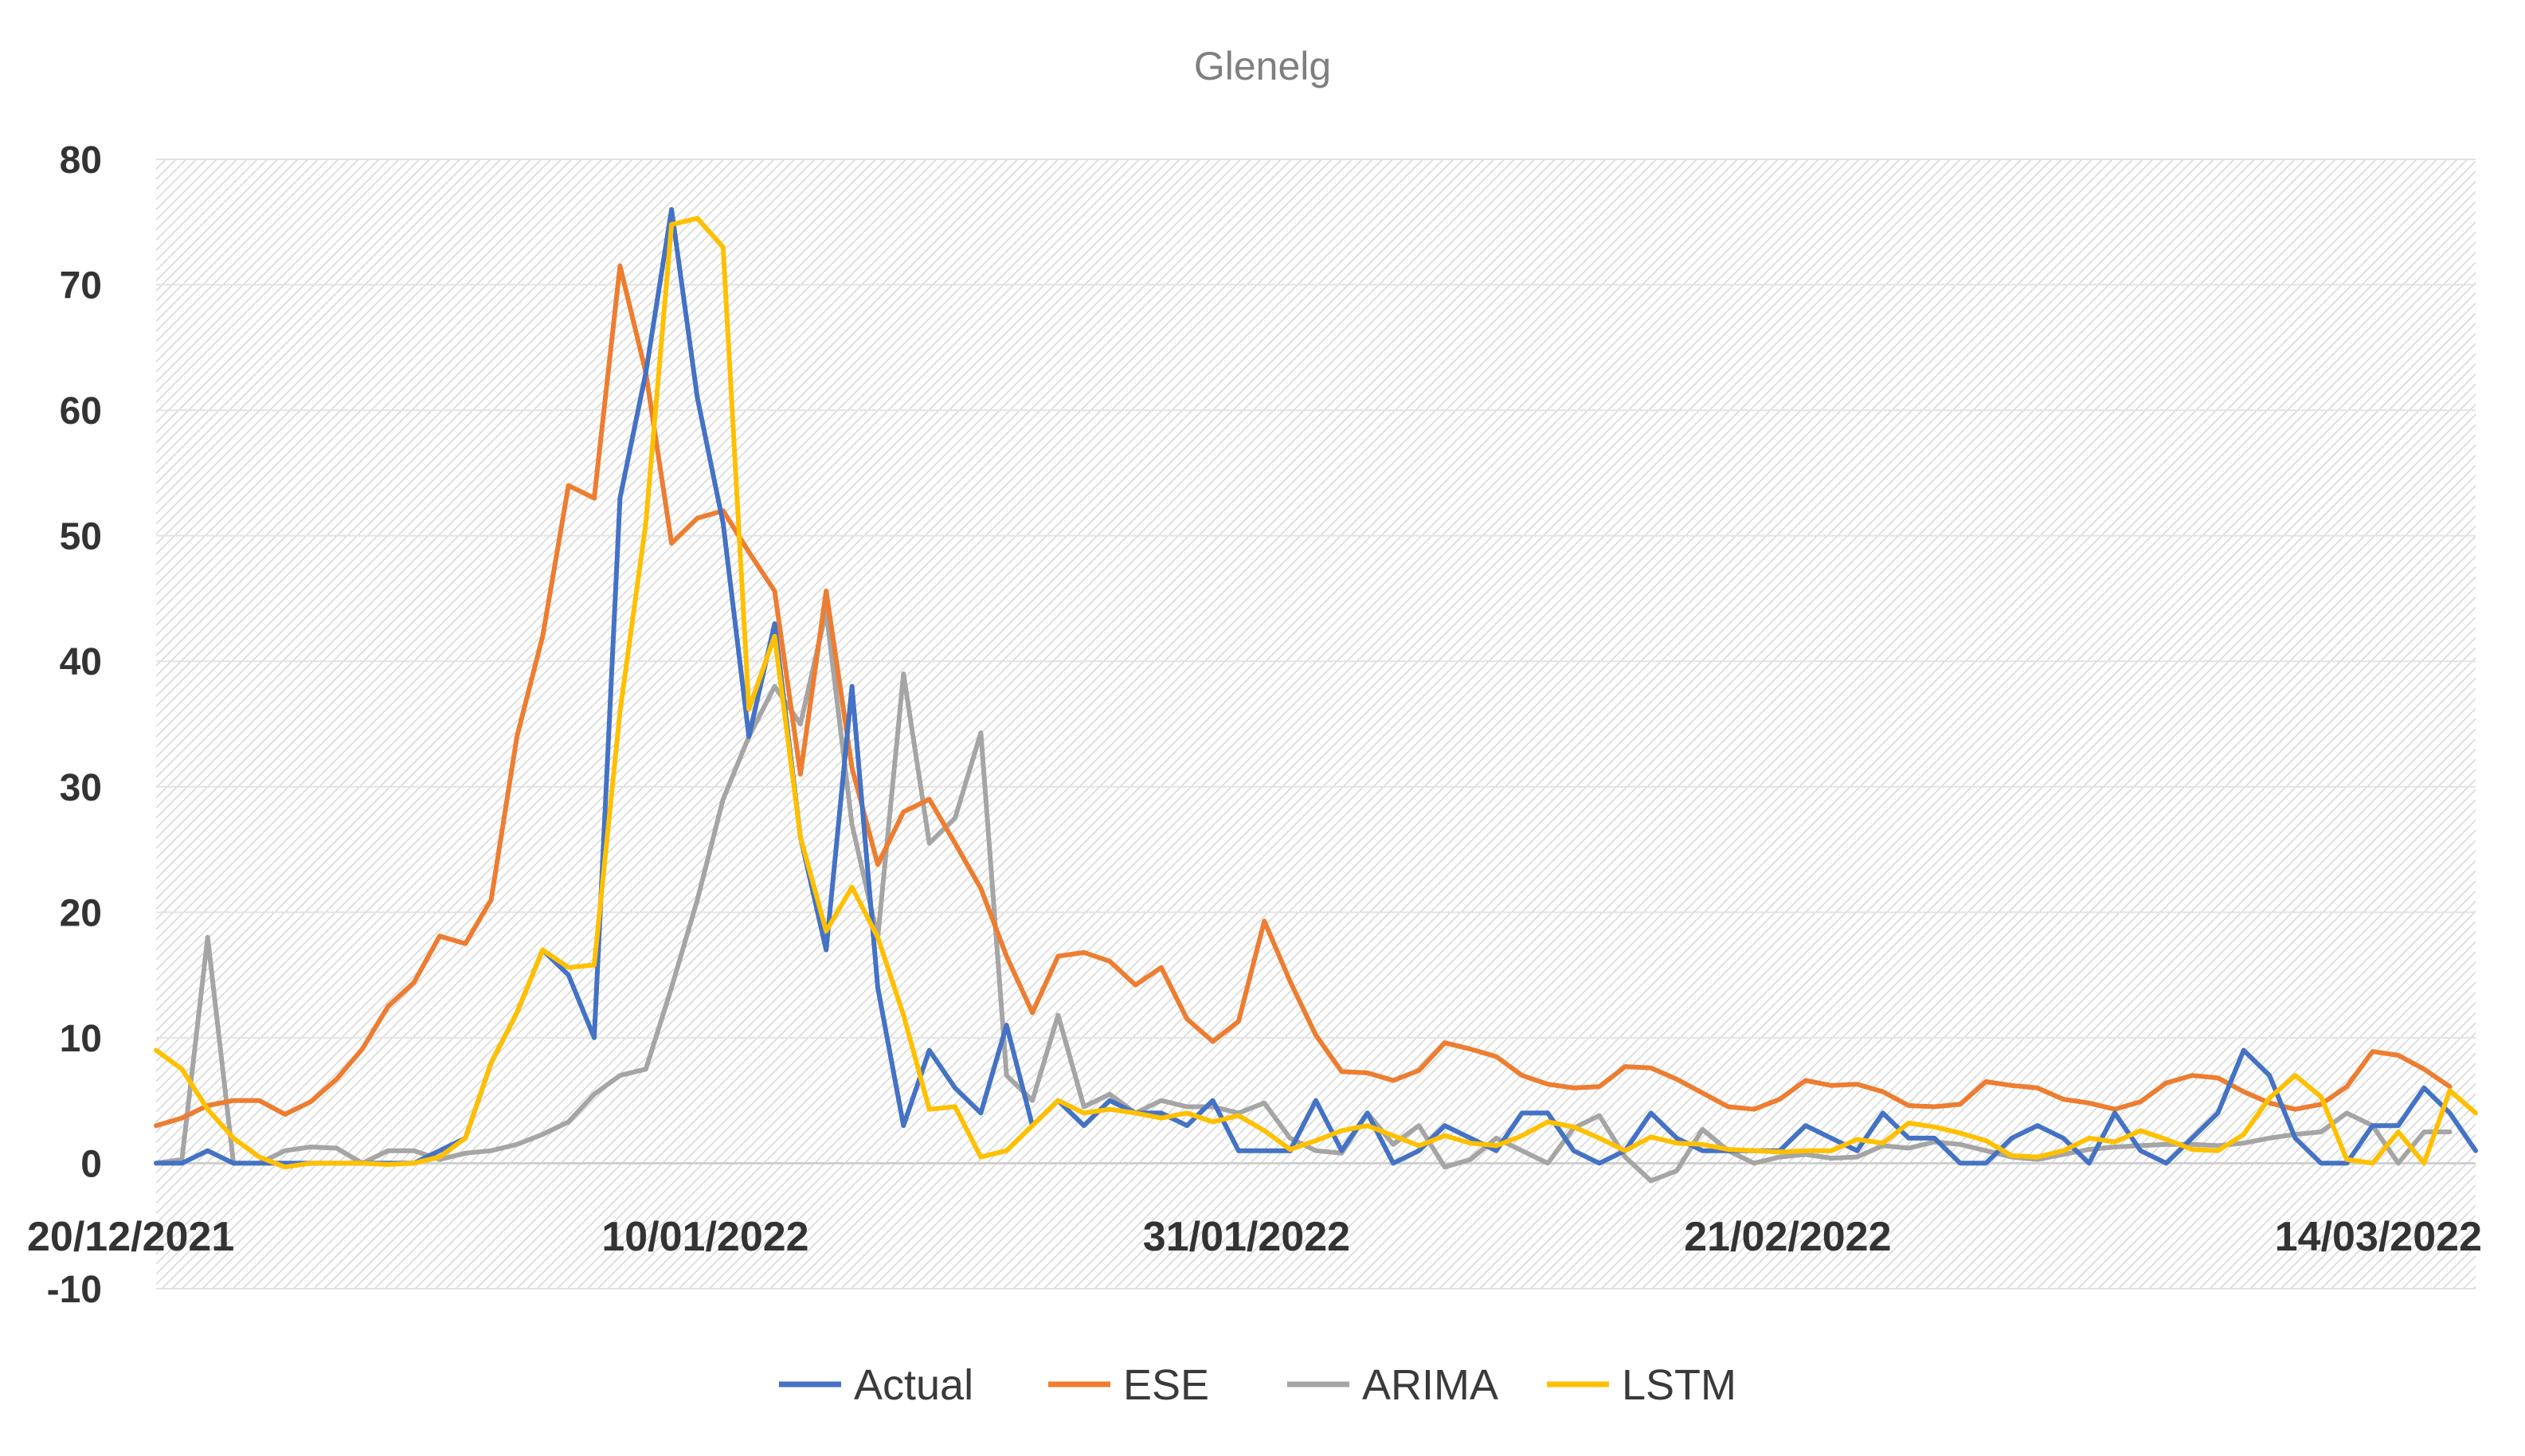  What do you see at coordinates (1166, 1385) in the screenshot?
I see `legend-label-ese: ESE` at bounding box center [1166, 1385].